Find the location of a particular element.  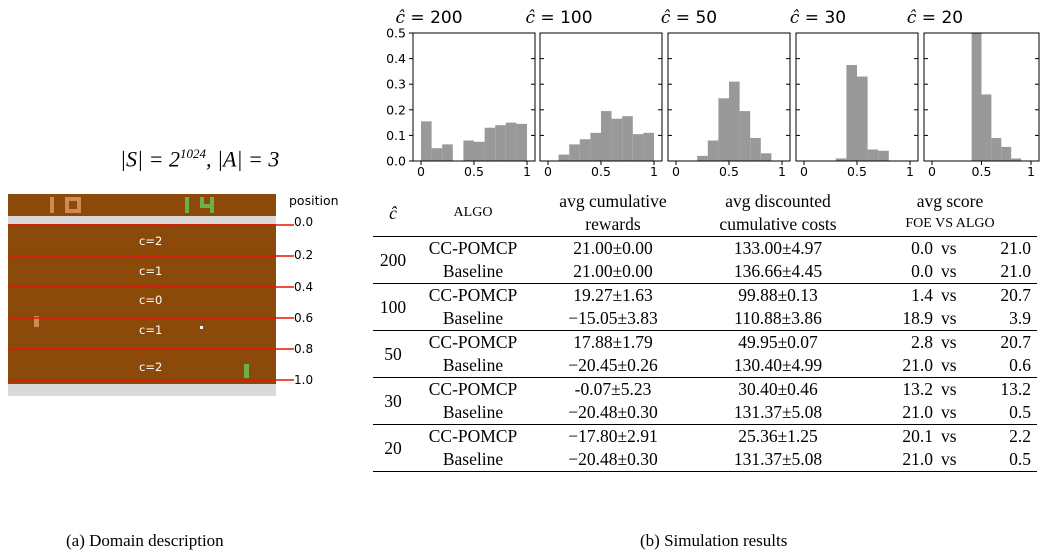

y-tick-label: 0.4 is located at coordinates (396, 58).